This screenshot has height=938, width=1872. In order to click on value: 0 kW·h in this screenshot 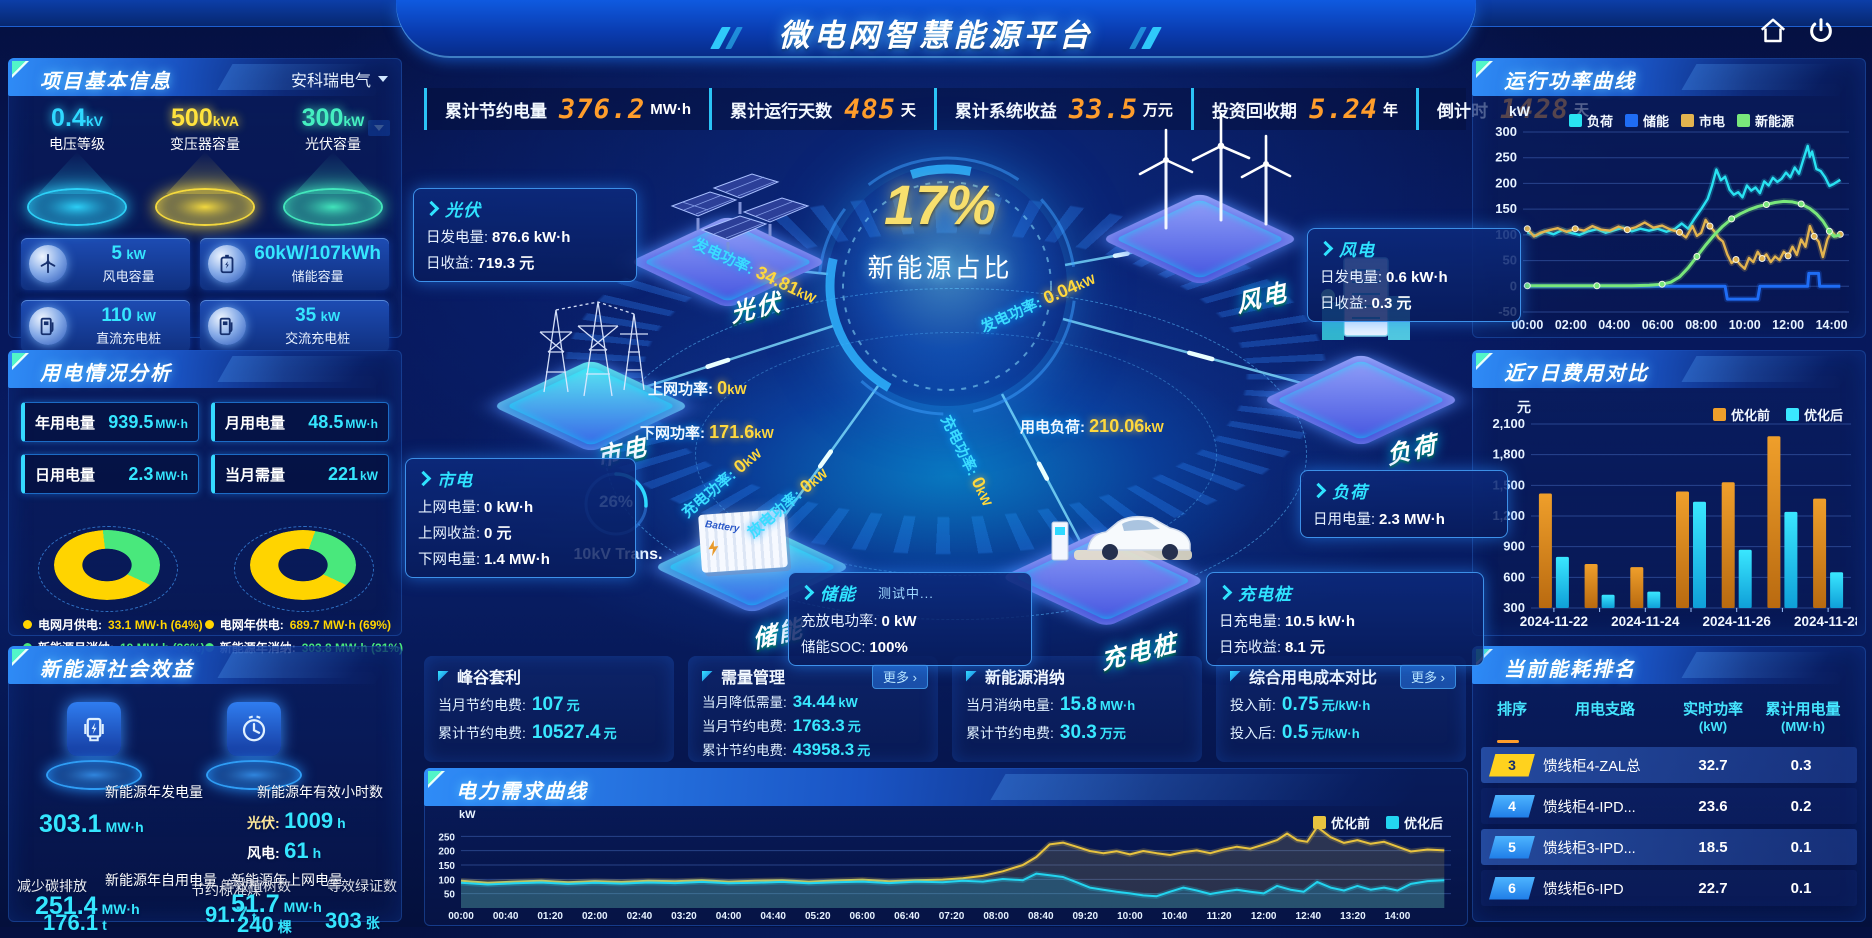, I will do `click(509, 507)`.